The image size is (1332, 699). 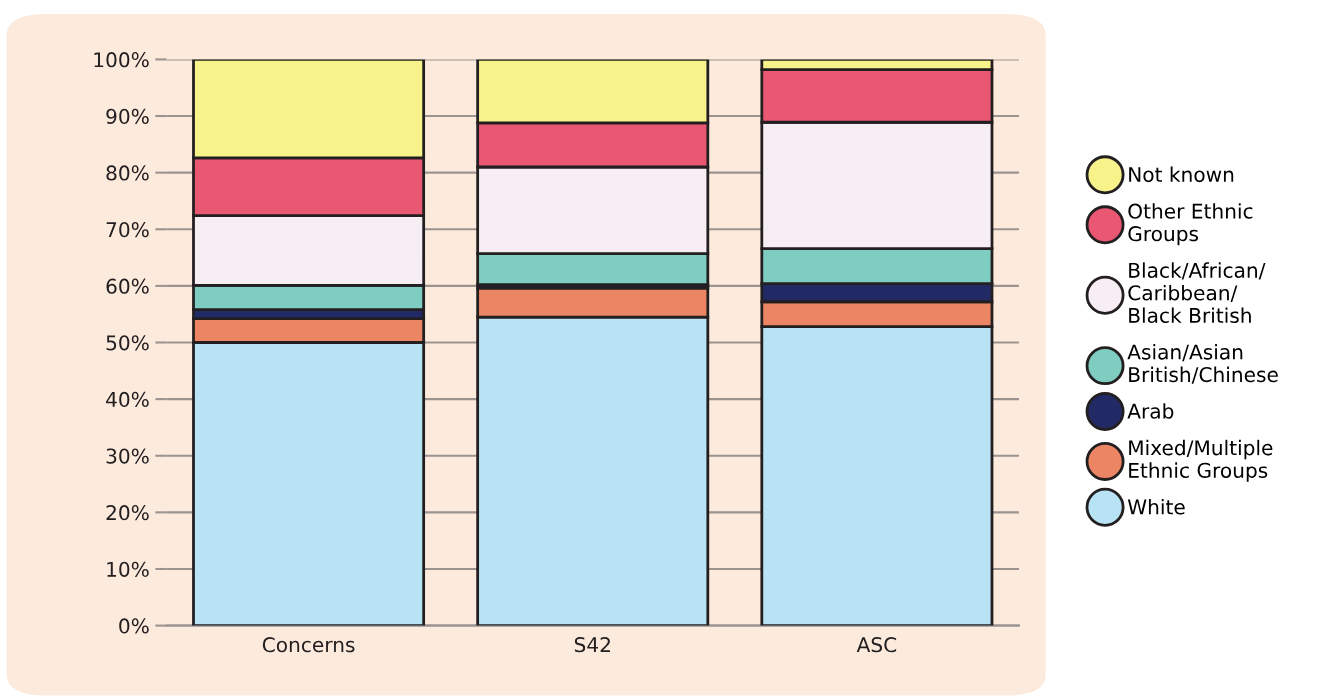 What do you see at coordinates (1150, 411) in the screenshot?
I see `legend-label: Arab` at bounding box center [1150, 411].